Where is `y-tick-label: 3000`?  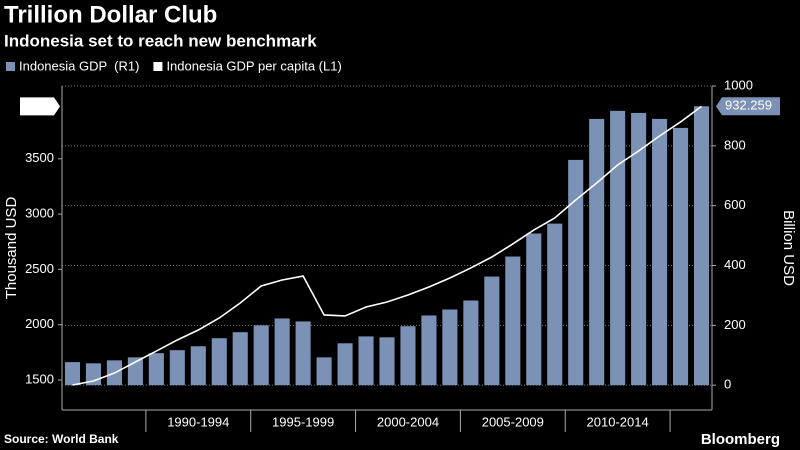 y-tick-label: 3000 is located at coordinates (39, 213).